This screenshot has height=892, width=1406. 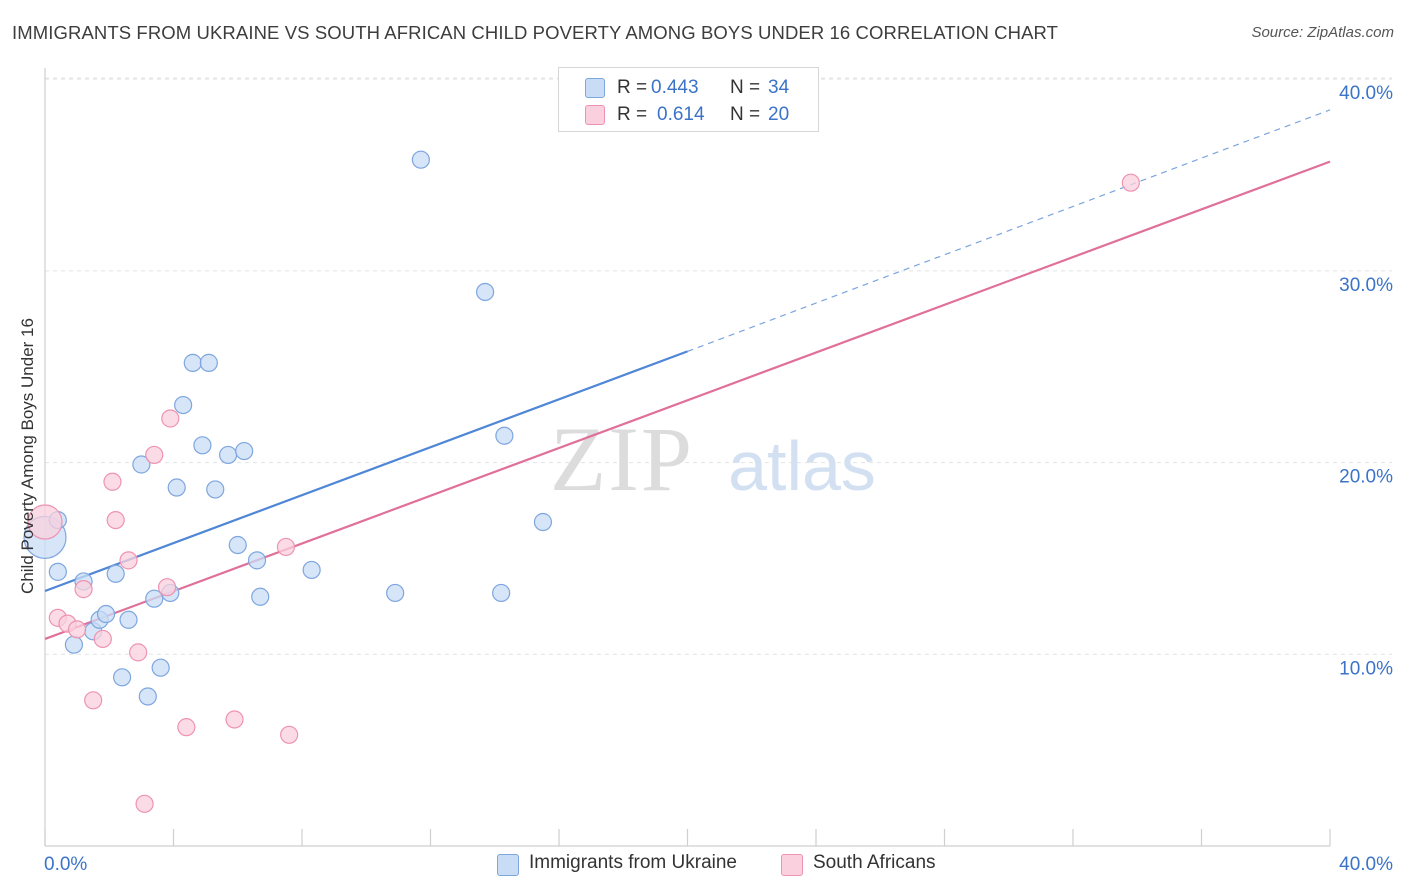 What do you see at coordinates (792, 865) in the screenshot?
I see `bottom-legend-swatch-south-africans` at bounding box center [792, 865].